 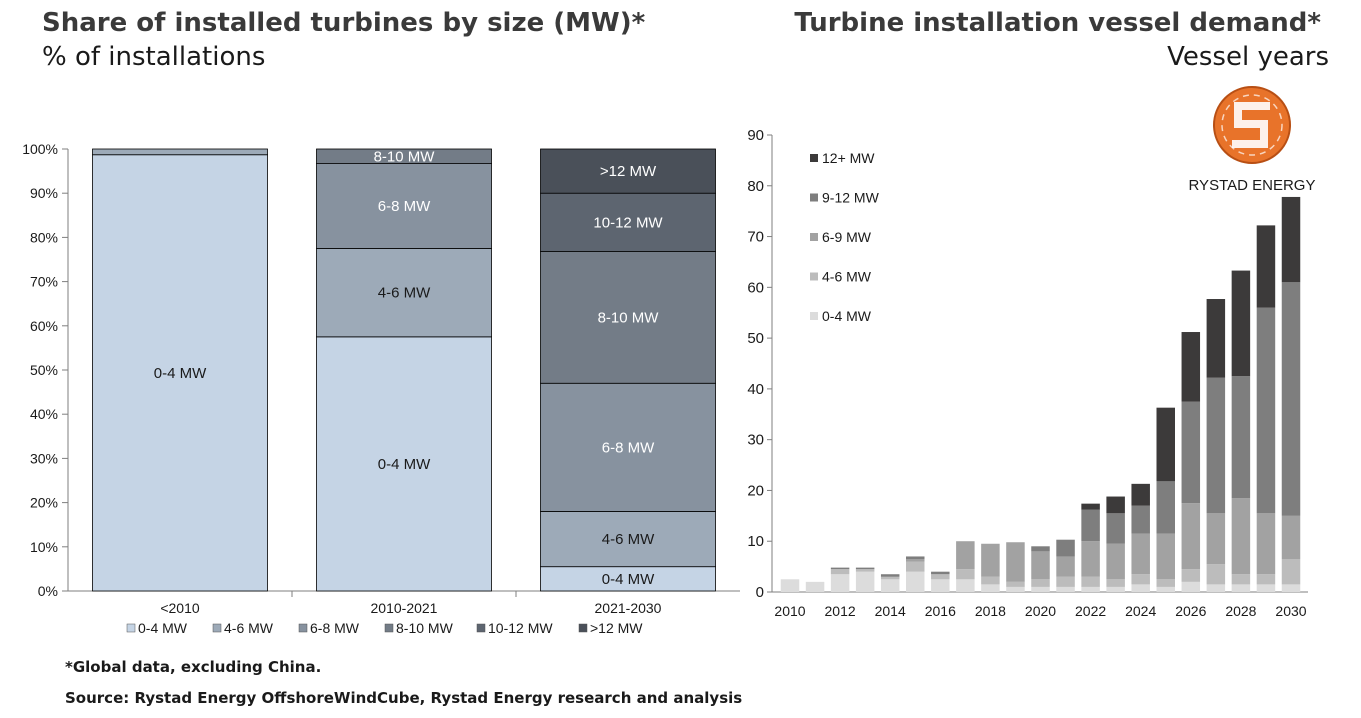 I want to click on legend-label: 10-12 MW, so click(x=520, y=628).